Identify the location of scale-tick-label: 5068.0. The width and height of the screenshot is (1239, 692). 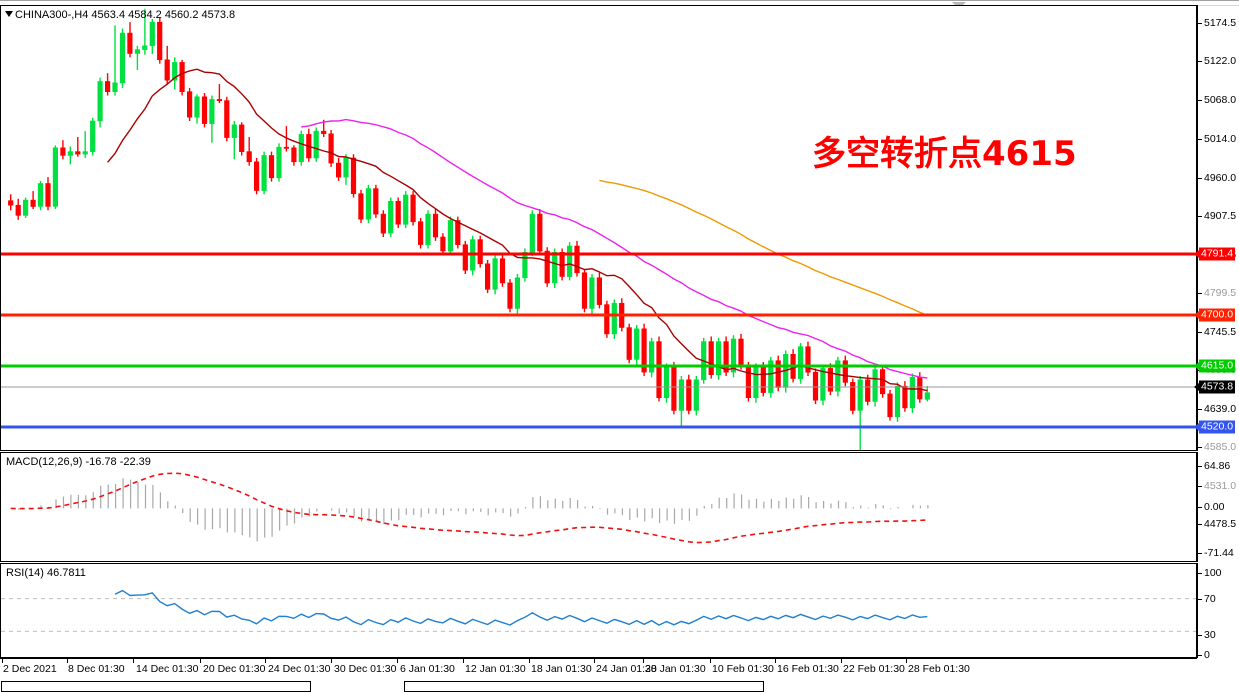
(1220, 100).